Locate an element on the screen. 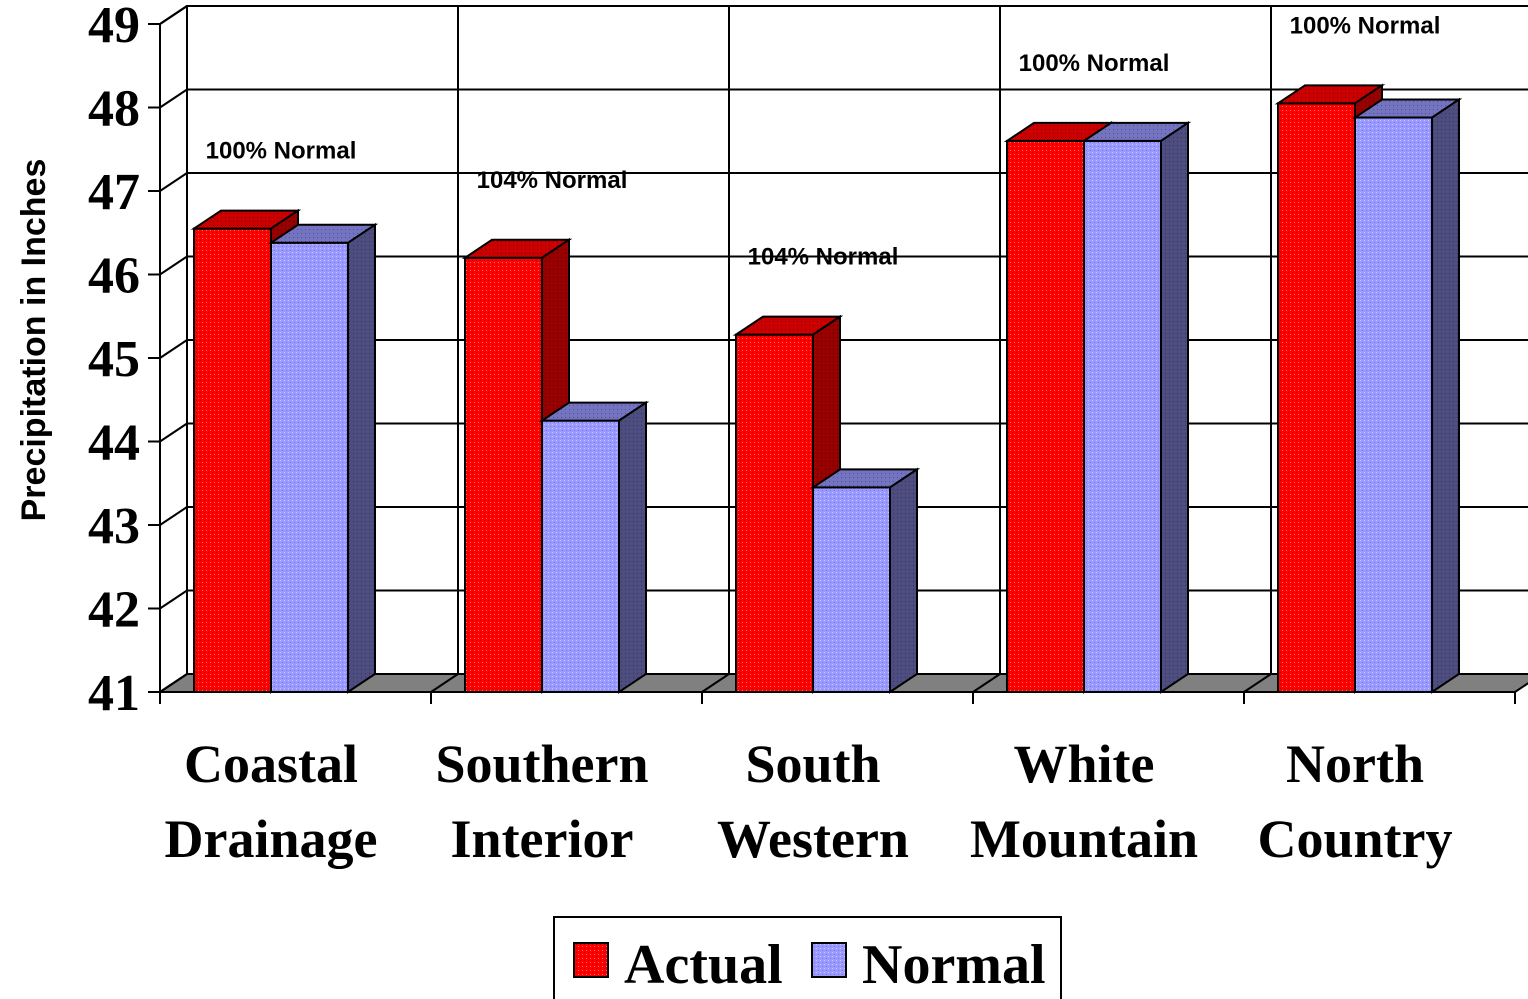  y-tick-label: 41 is located at coordinates (114, 693).